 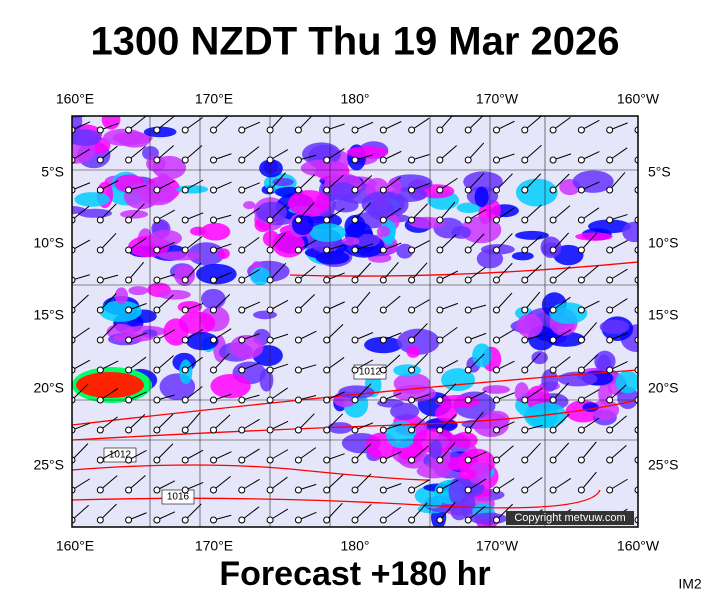 What do you see at coordinates (690, 584) in the screenshot?
I see `image-id: IM2` at bounding box center [690, 584].